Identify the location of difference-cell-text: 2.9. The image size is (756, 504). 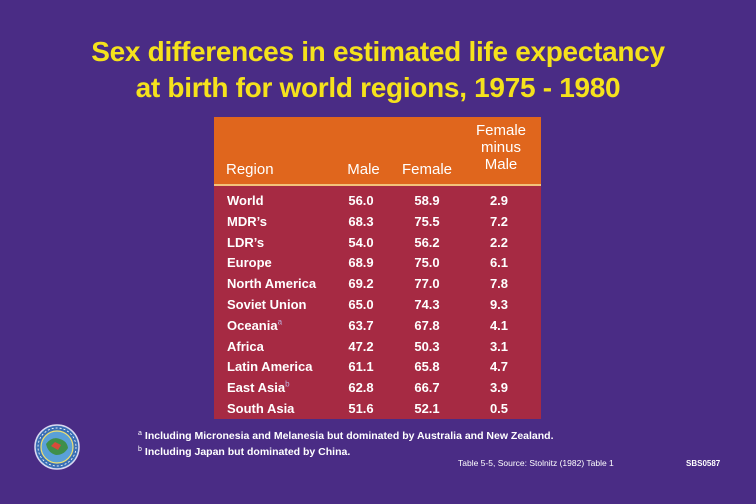
(499, 200).